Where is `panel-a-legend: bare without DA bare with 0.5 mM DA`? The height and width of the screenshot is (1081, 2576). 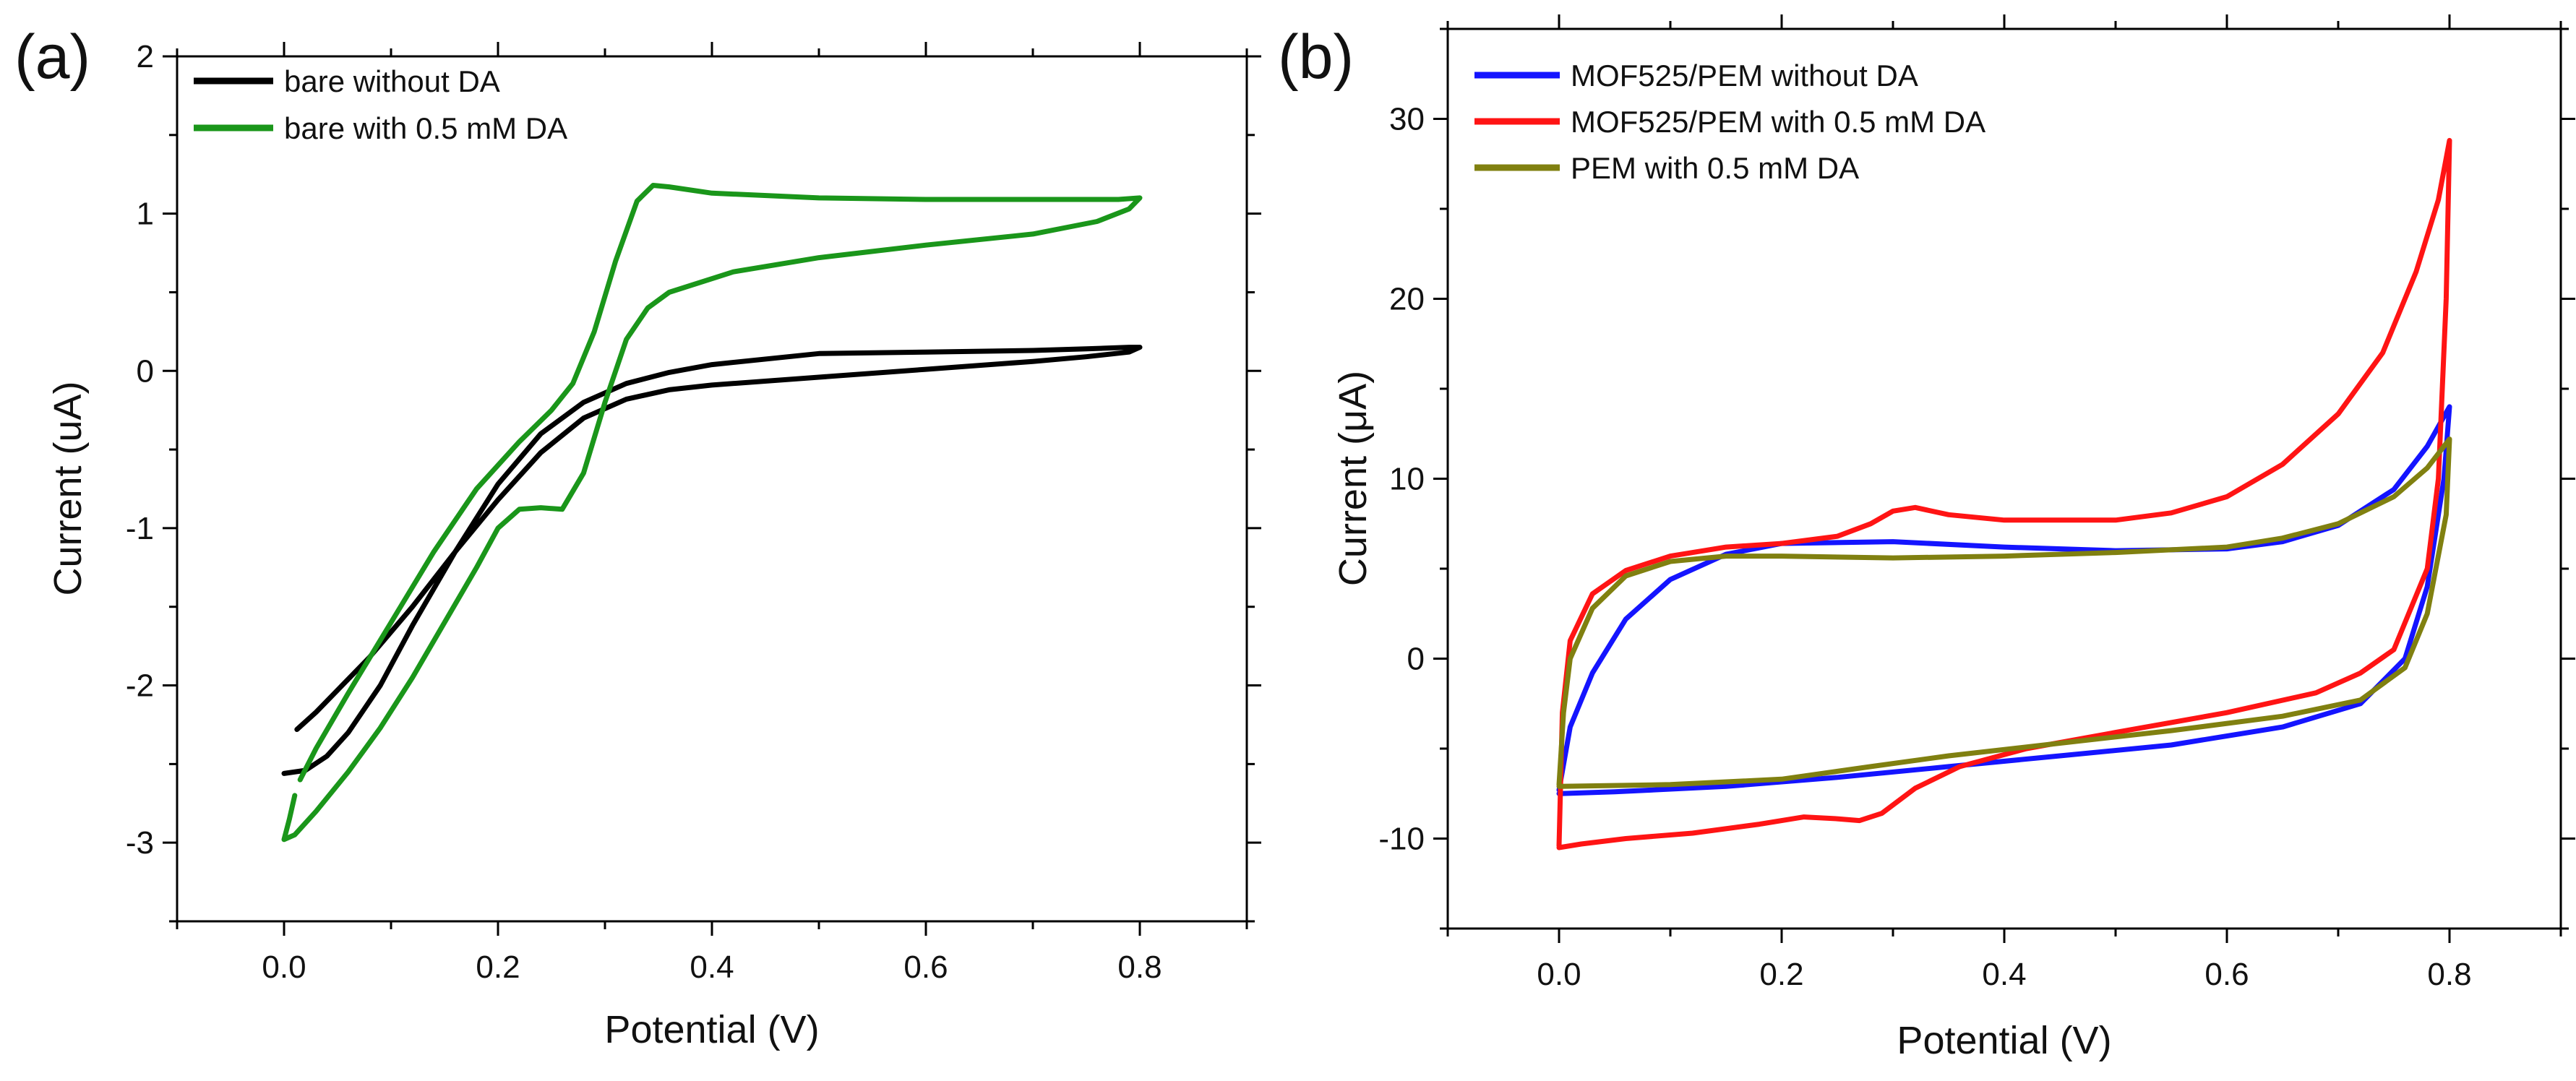
panel-a-legend: bare without DA bare with 0.5 mM DA is located at coordinates (381, 104).